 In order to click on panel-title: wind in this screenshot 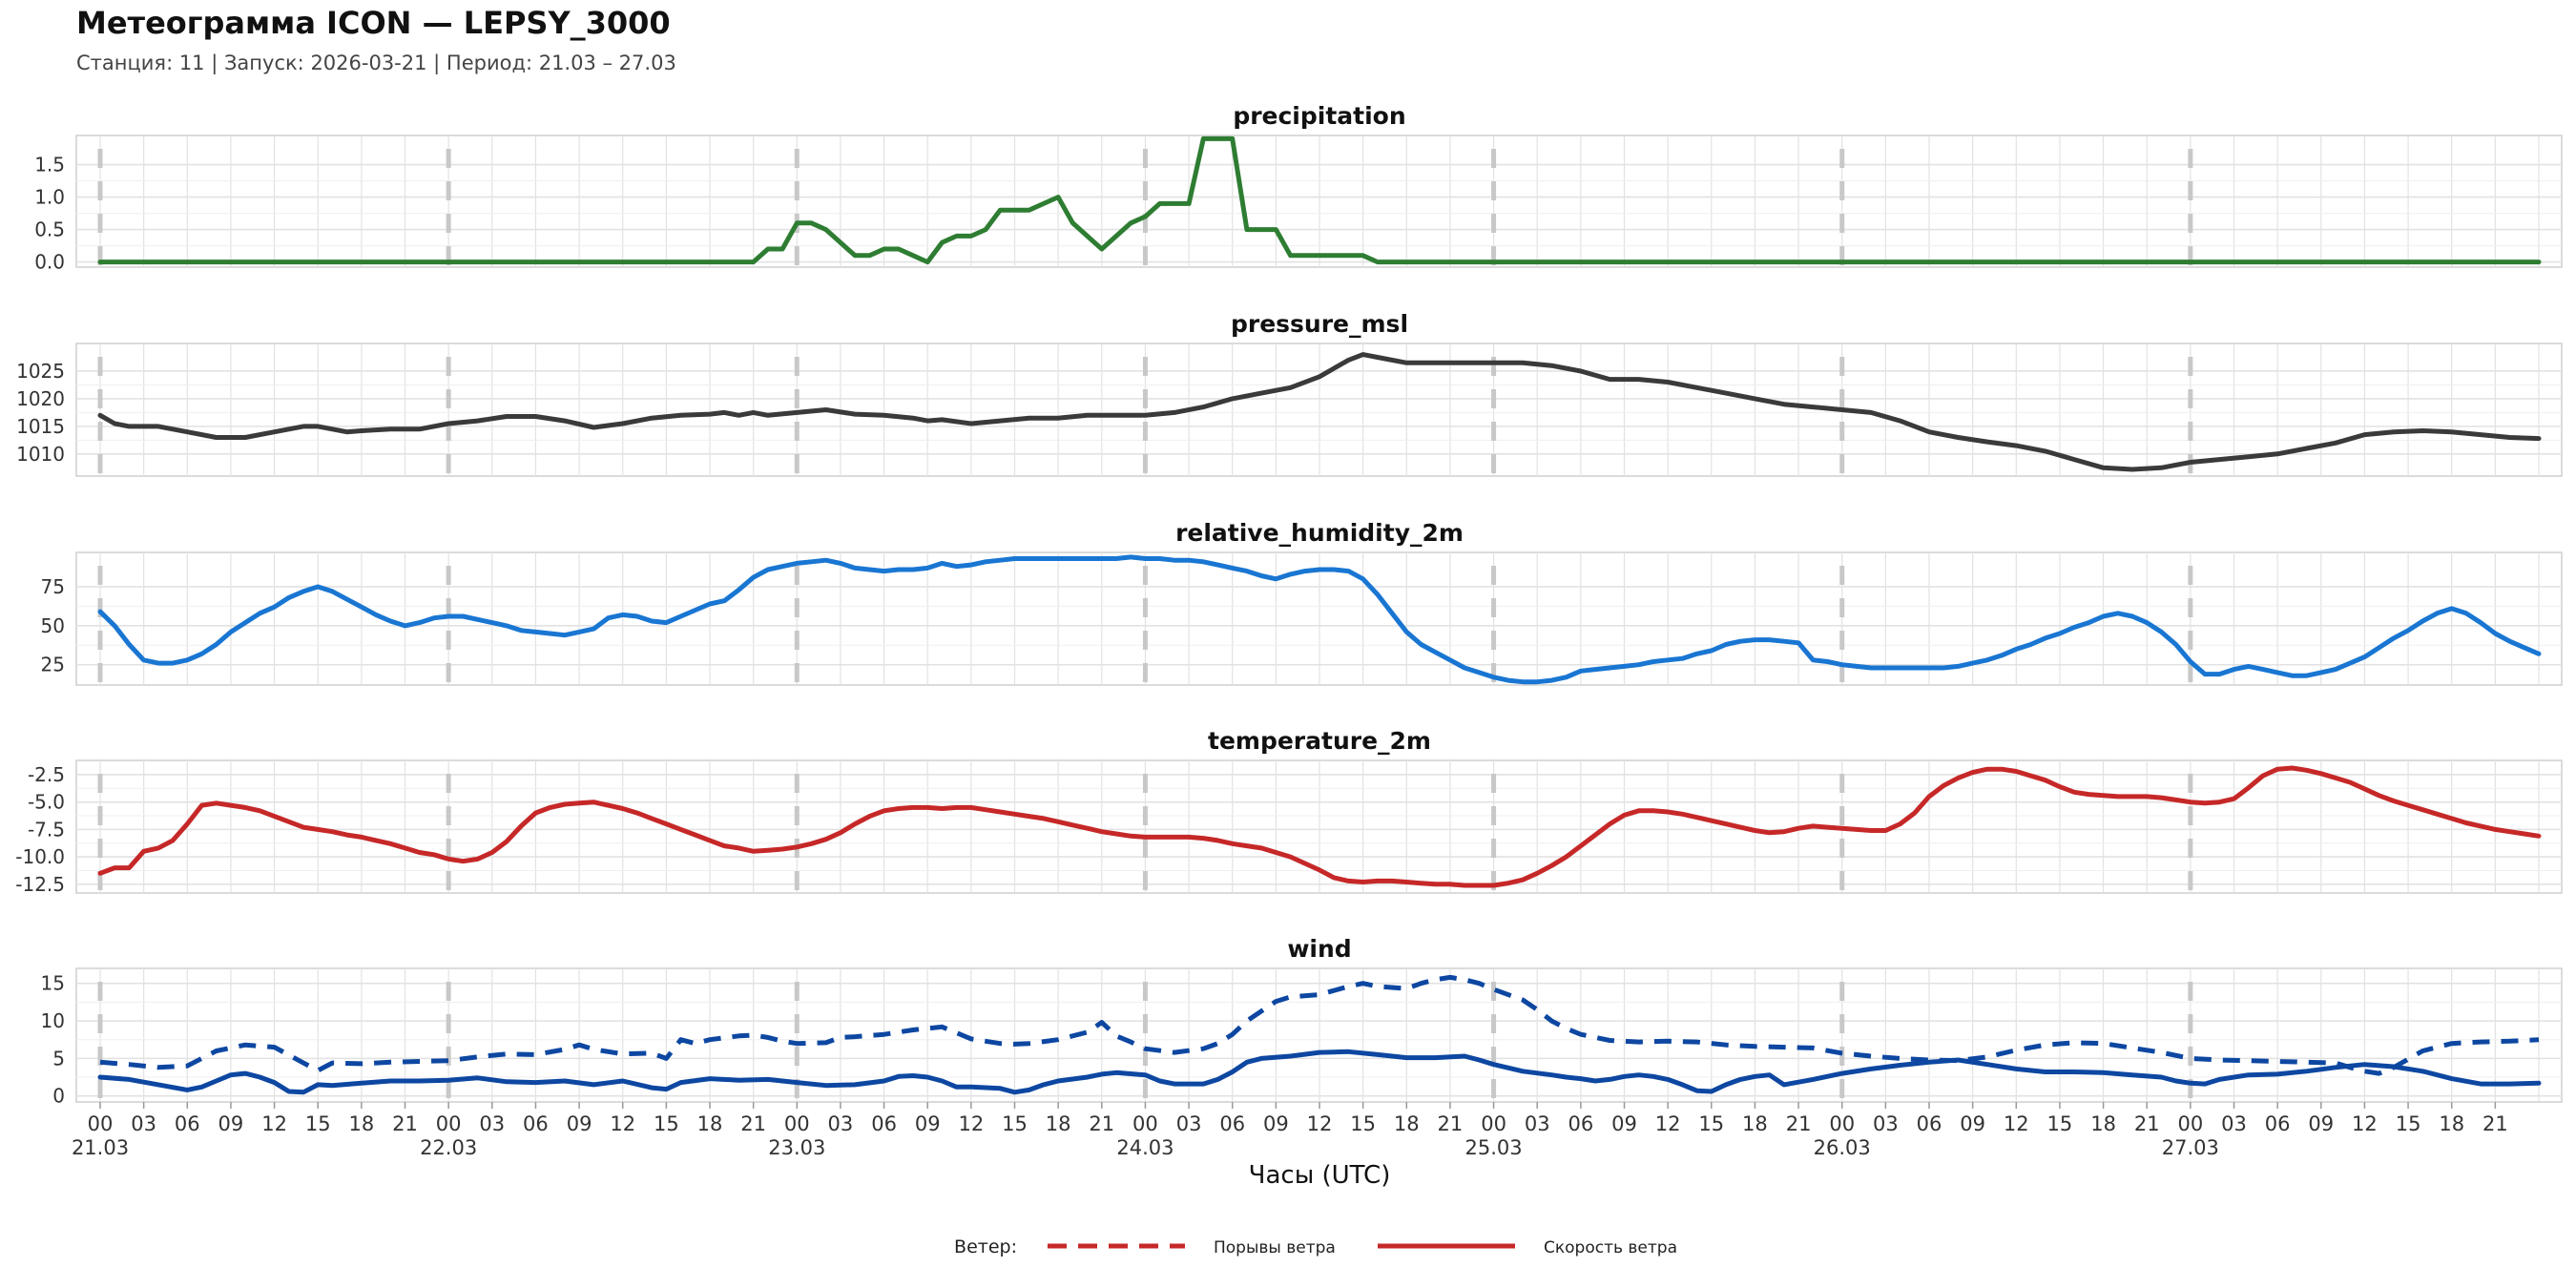, I will do `click(1319, 949)`.